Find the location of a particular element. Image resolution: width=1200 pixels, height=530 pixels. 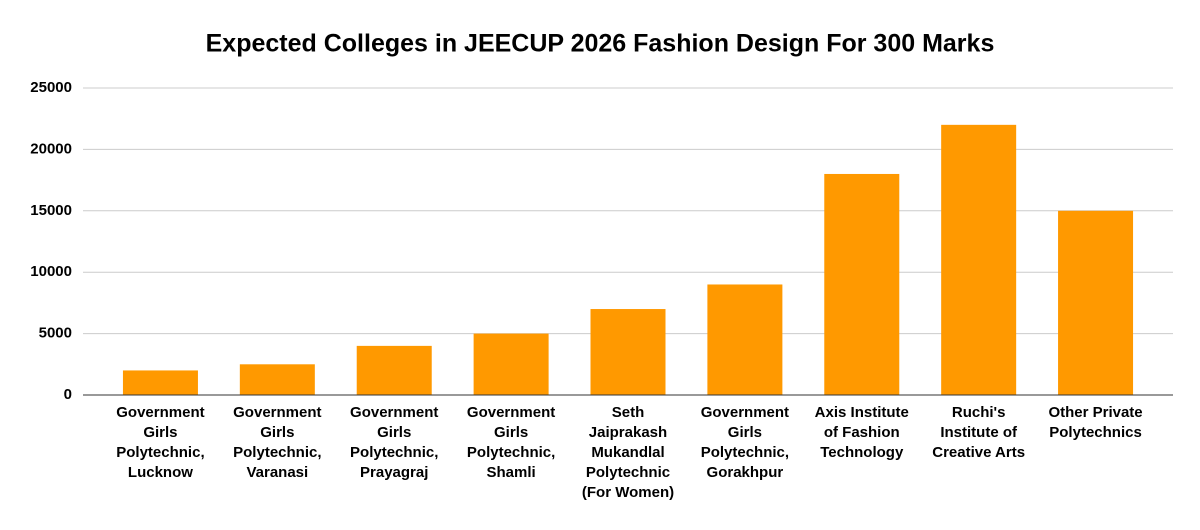

x-tick-label: Government Girls Polytechnic, Lucknow is located at coordinates (160, 442).